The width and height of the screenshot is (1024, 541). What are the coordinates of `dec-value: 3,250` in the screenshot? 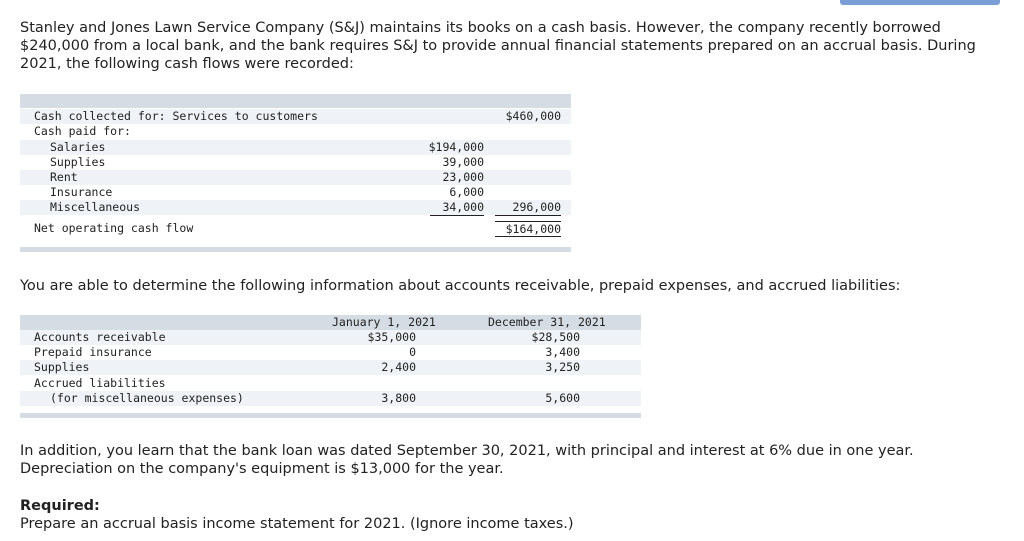 It's located at (562, 367).